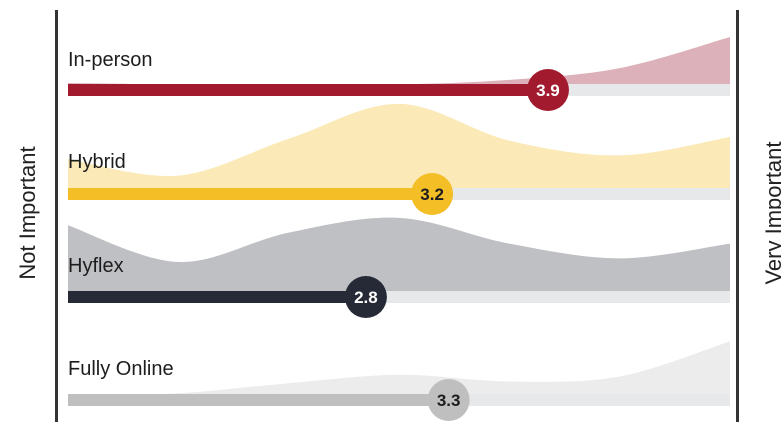  What do you see at coordinates (110, 60) in the screenshot?
I see `category-label: In-person` at bounding box center [110, 60].